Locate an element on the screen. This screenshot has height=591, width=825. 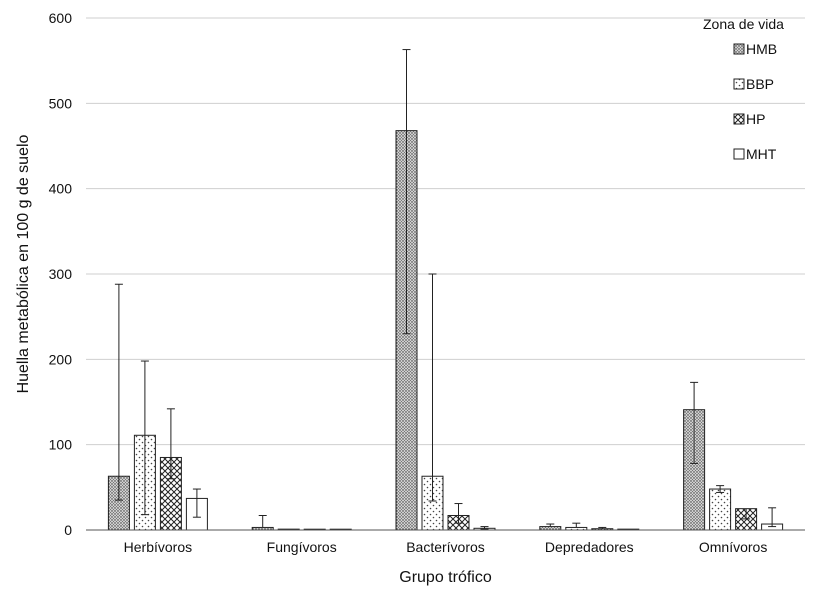
x-tick-label: Omnívoros is located at coordinates (733, 547).